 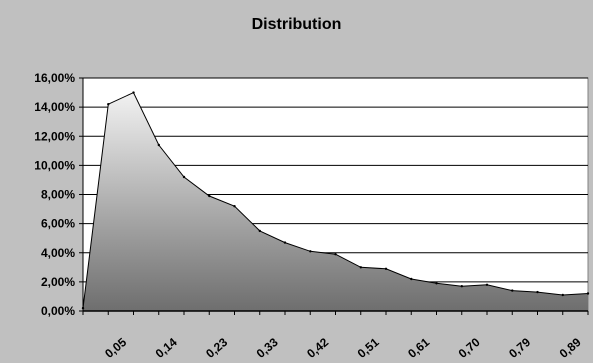 I want to click on y-tick-label: 2,00%, so click(x=58, y=282).